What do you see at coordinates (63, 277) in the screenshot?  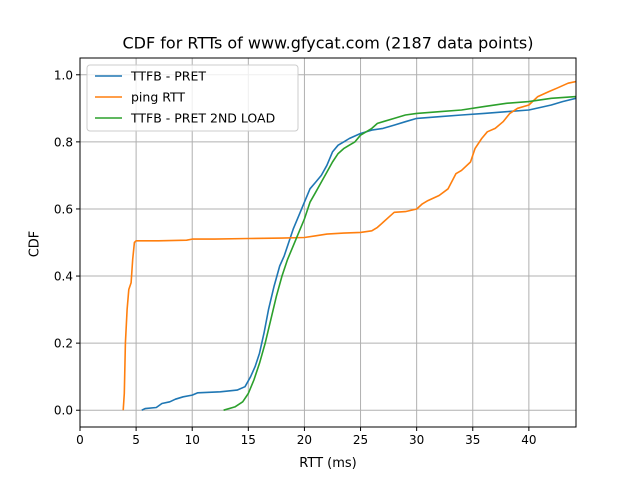 I see `y-tick-label: 0.4` at bounding box center [63, 277].